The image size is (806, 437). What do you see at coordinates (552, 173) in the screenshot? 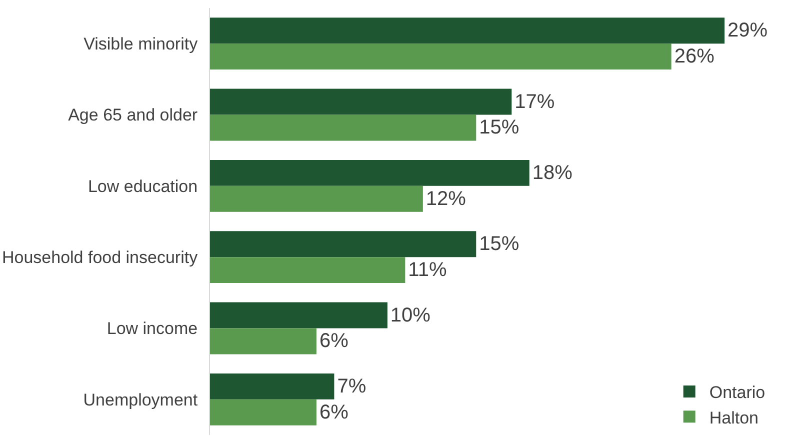
I see `data-label: 18%` at bounding box center [552, 173].